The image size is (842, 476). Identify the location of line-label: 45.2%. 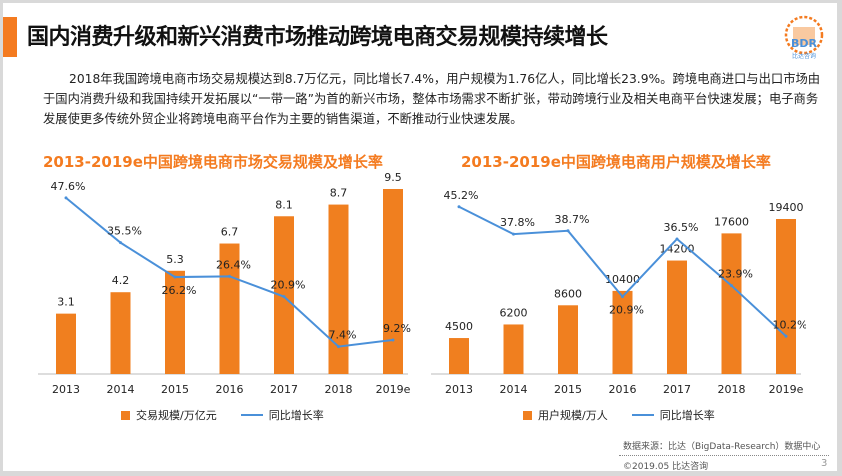
(461, 195).